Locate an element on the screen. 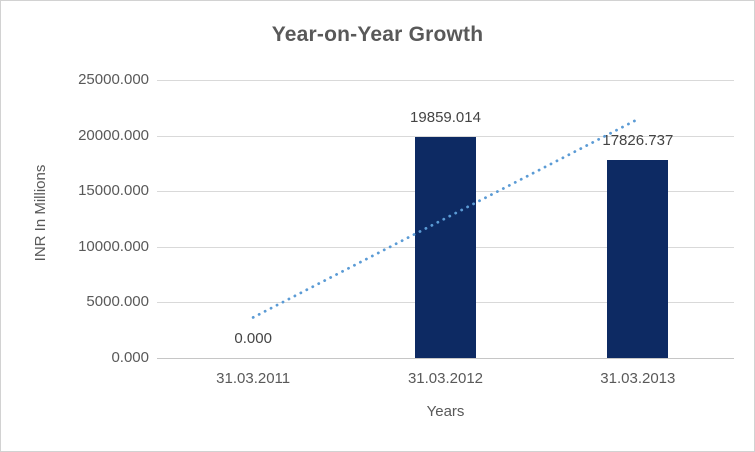 Image resolution: width=755 pixels, height=452 pixels. y-axis-title: INR In Millions is located at coordinates (40, 213).